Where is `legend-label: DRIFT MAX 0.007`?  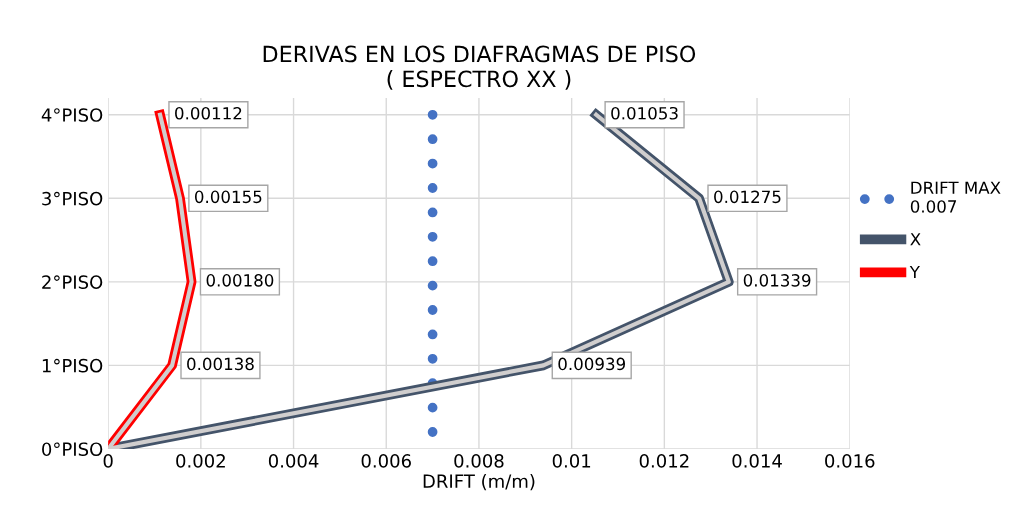
legend-label: DRIFT MAX 0.007 is located at coordinates (955, 197).